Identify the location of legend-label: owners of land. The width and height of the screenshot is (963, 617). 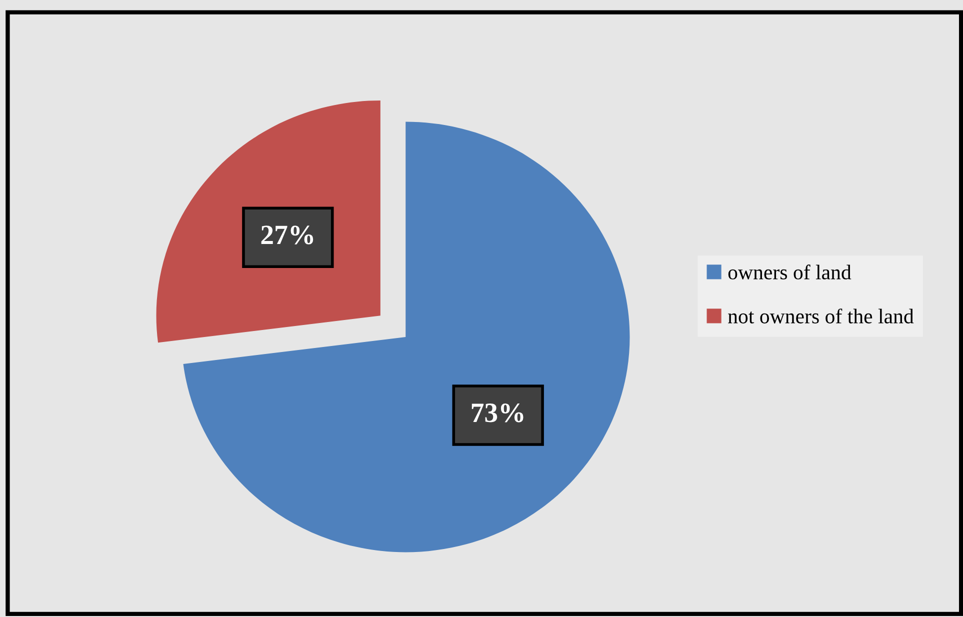
(790, 272).